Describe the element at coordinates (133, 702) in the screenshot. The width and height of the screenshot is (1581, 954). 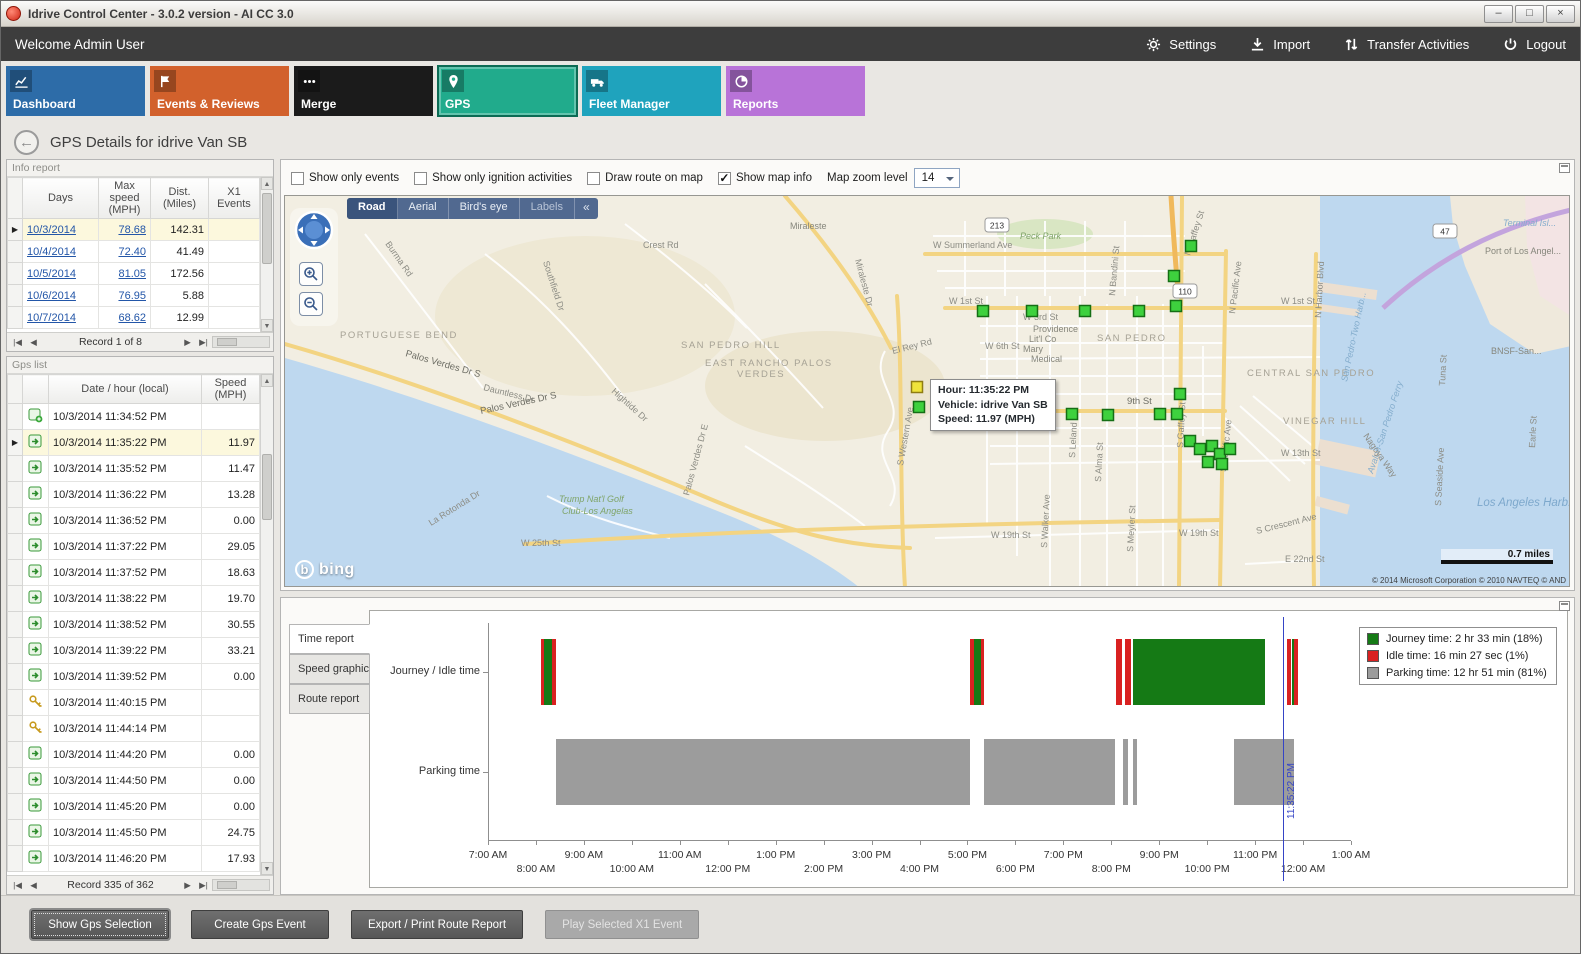
I see `gps-list-row: 10/3/2014 11:40:15 PM` at that location.